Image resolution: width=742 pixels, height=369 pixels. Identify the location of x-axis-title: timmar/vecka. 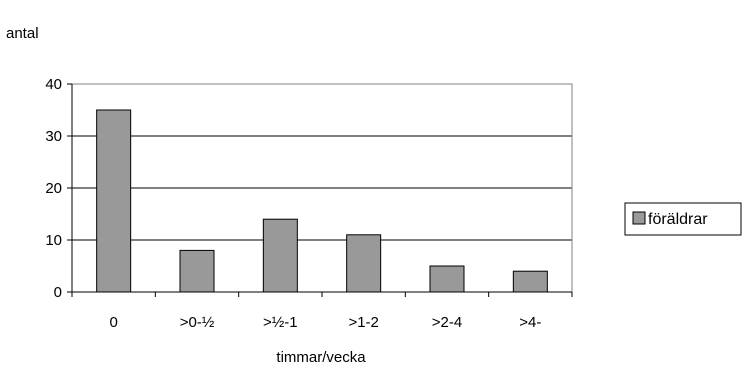
(321, 357).